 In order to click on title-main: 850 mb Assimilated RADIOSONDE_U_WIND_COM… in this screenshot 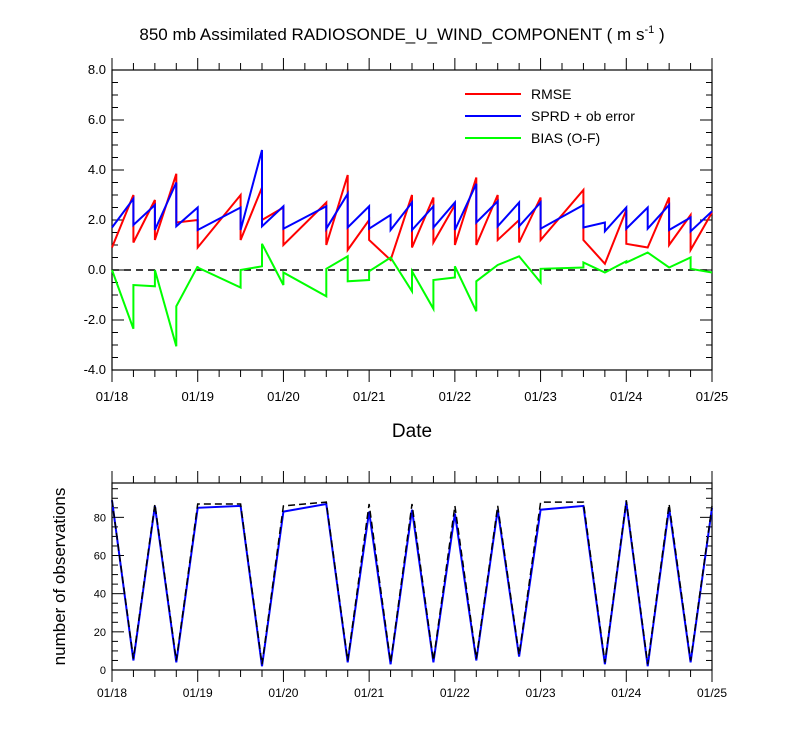, I will do `click(391, 34)`.